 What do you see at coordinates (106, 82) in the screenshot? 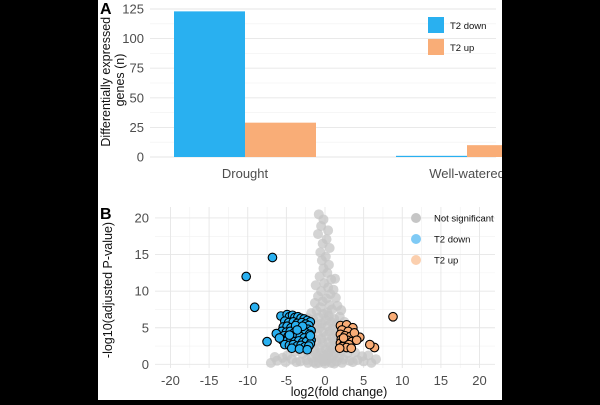
I see `bar-chart-y-label-line-1: Differentially expressed` at bounding box center [106, 82].